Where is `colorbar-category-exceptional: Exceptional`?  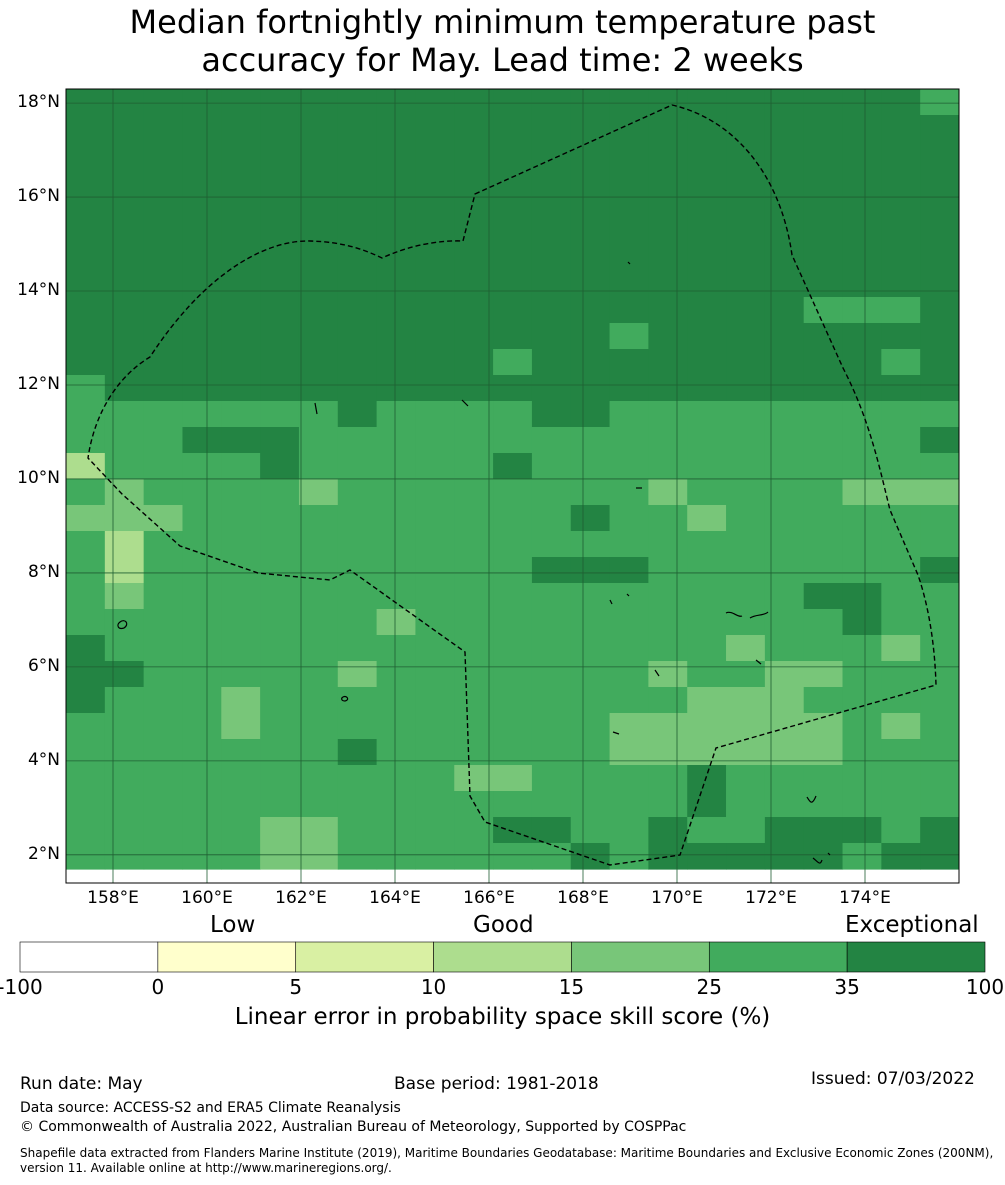
colorbar-category-exceptional: Exceptional is located at coordinates (912, 925).